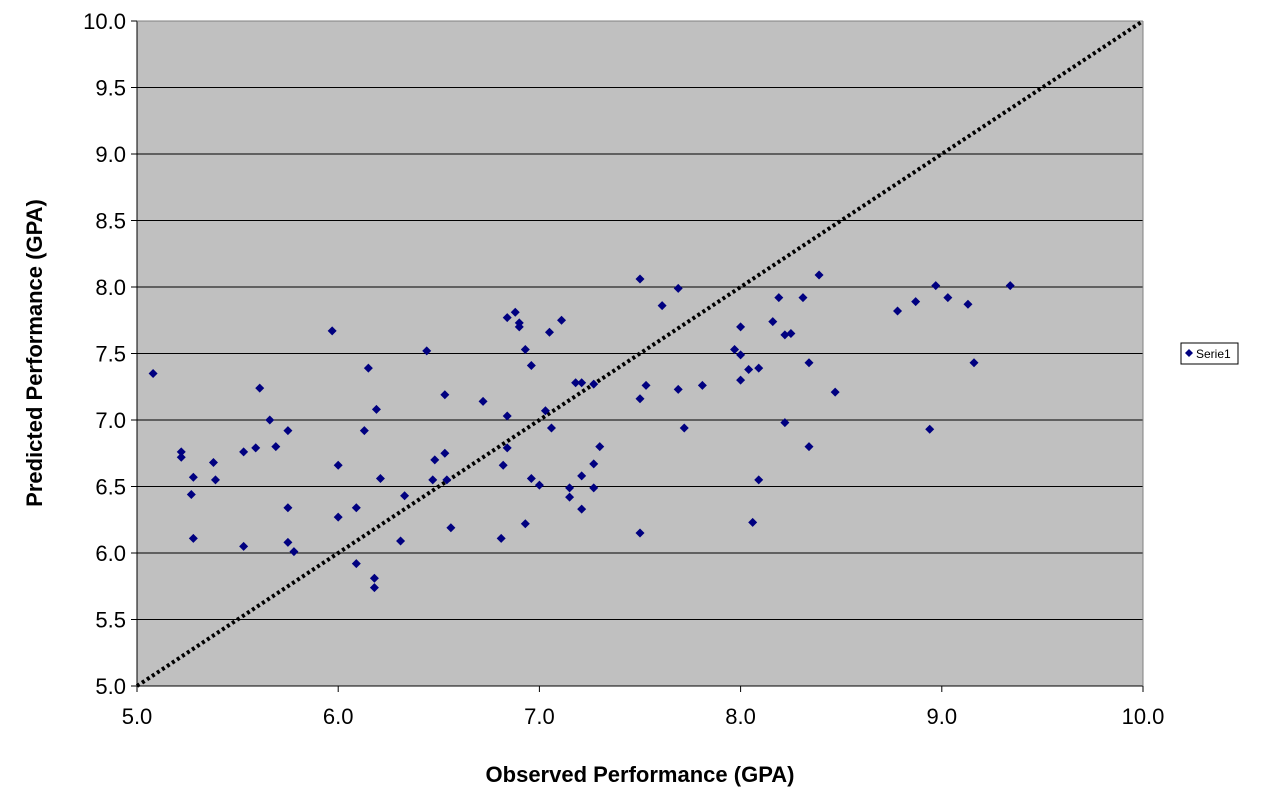 Image resolution: width=1273 pixels, height=796 pixels. I want to click on y-tick-label: 7.5, so click(110, 354).